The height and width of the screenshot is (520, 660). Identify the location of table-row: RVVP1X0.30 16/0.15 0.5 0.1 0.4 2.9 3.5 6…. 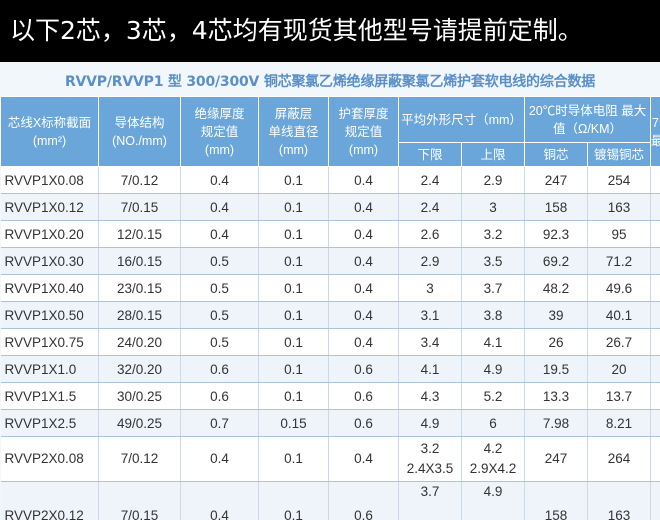
(330, 261).